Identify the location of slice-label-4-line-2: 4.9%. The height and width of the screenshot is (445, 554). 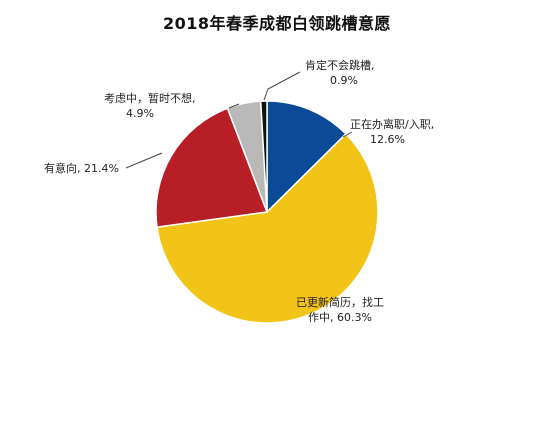
(140, 113).